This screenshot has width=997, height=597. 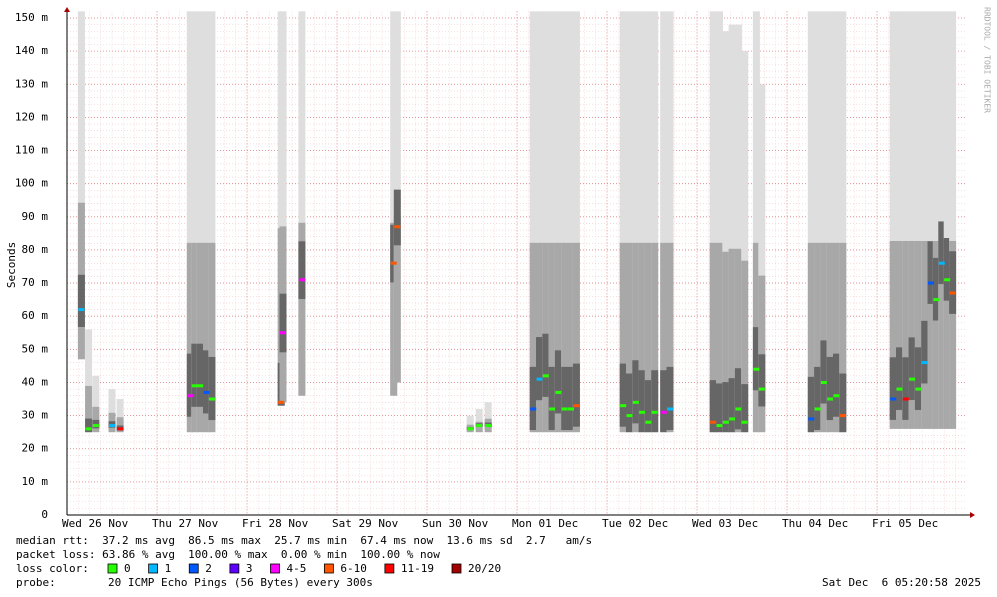 I want to click on y-tick-label: 50 m, so click(x=35, y=348).